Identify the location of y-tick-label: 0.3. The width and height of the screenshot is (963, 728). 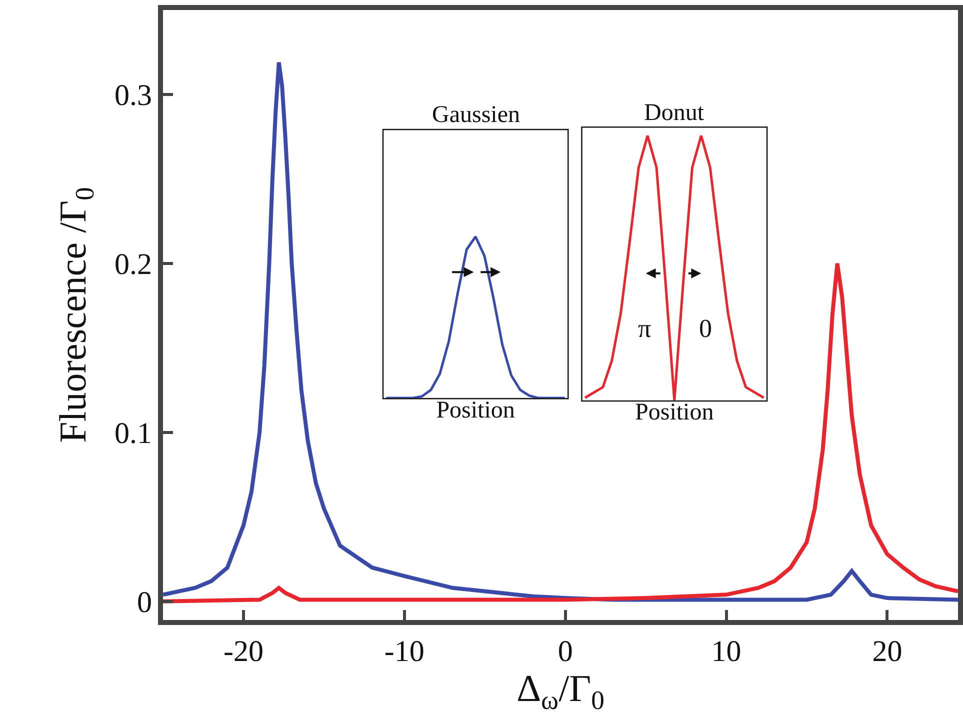
(133, 95).